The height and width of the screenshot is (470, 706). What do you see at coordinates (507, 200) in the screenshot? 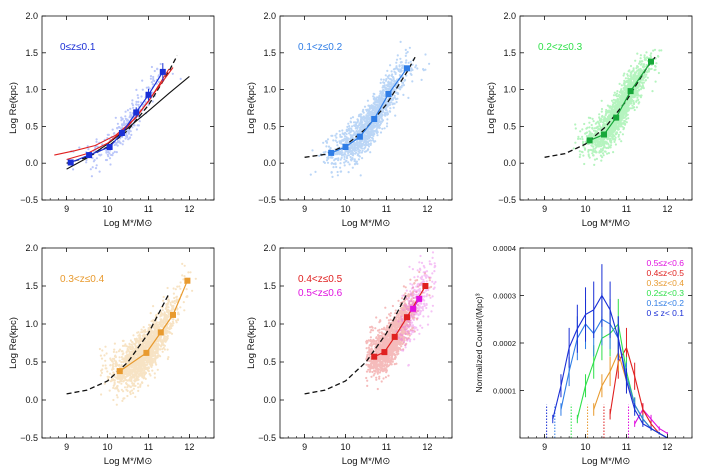
I see `y-tick-label: −0.5` at bounding box center [507, 200].